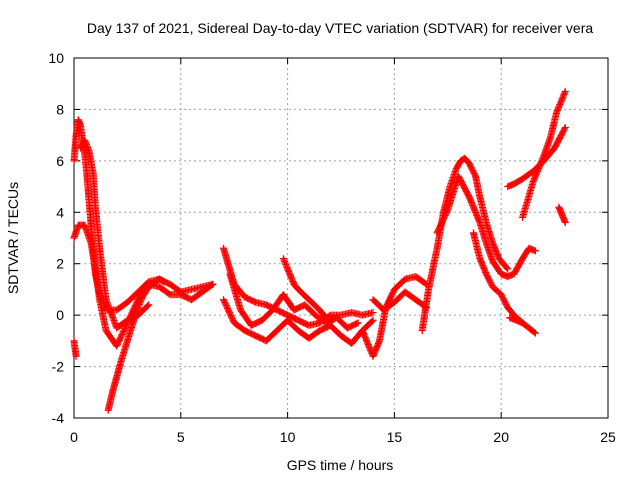 The height and width of the screenshot is (480, 640). What do you see at coordinates (181, 437) in the screenshot?
I see `x-tick-label: 5` at bounding box center [181, 437].